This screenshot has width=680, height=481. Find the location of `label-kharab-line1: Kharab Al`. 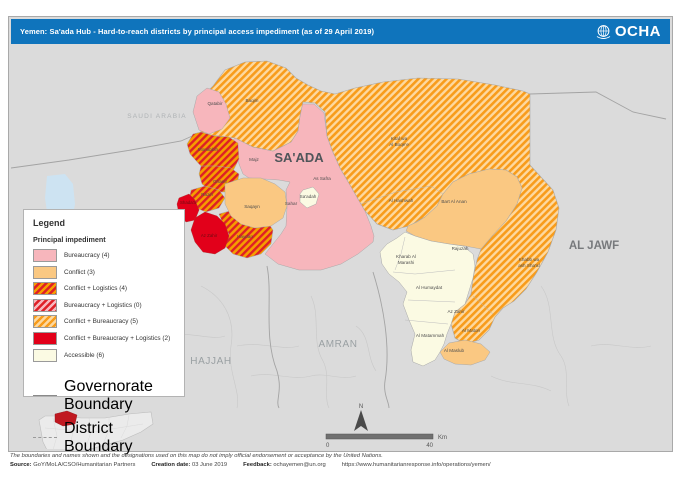

label-kharab-line1: Kharab Al is located at coordinates (406, 256).